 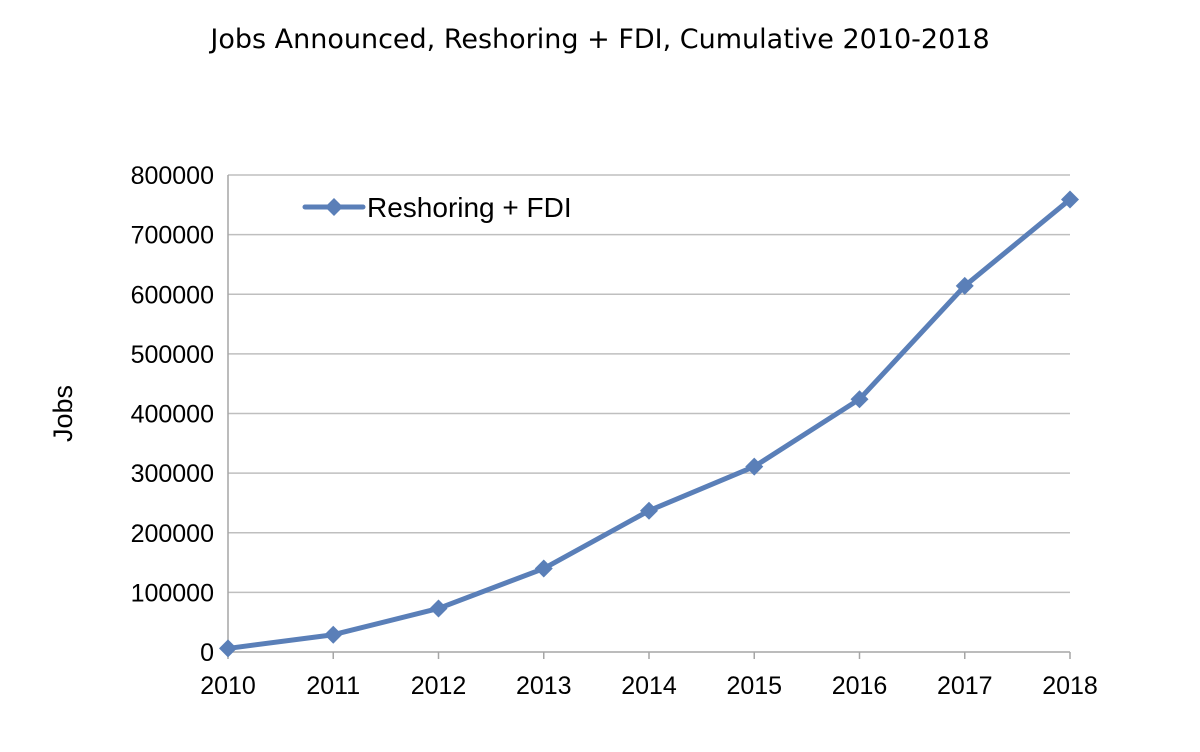 What do you see at coordinates (1070, 686) in the screenshot?
I see `x-tick-label: 2018` at bounding box center [1070, 686].